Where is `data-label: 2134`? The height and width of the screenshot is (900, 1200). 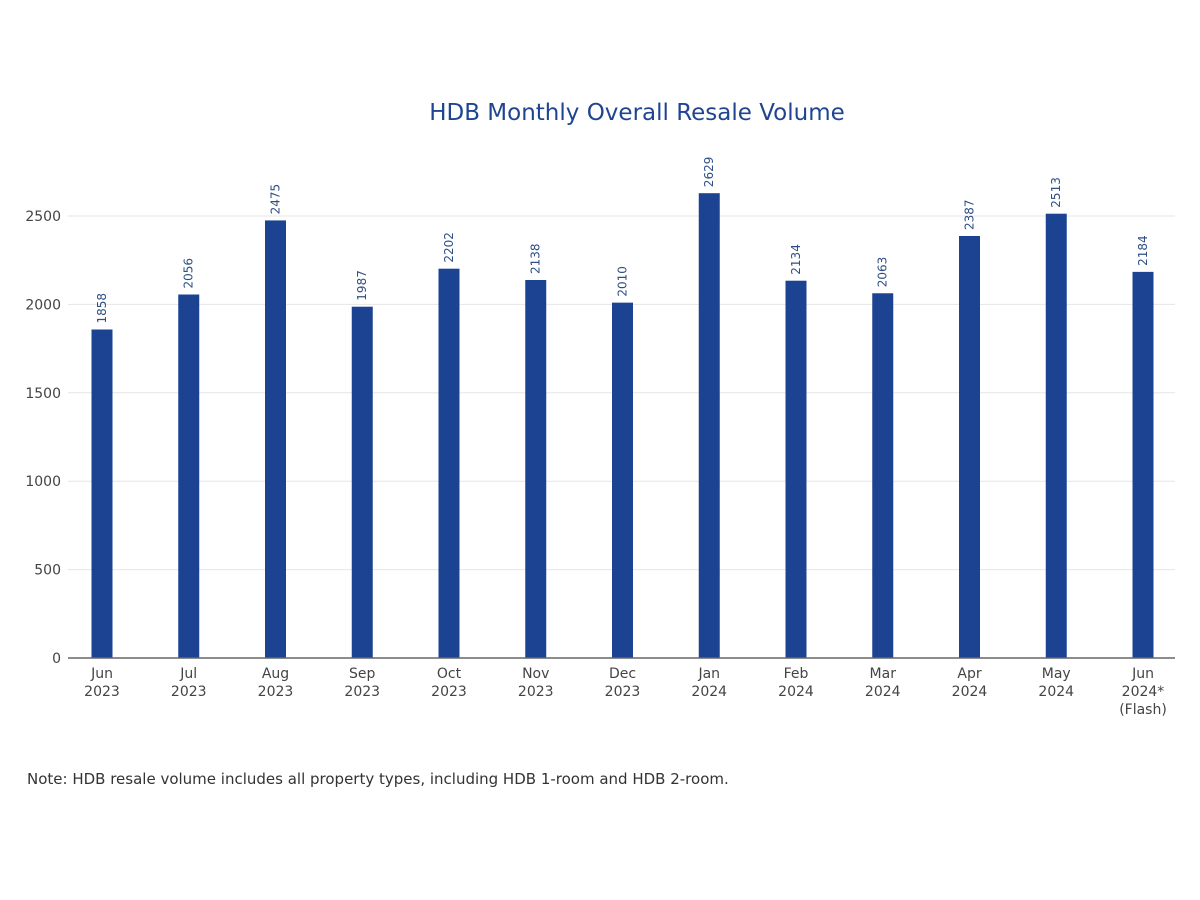 data-label: 2134 is located at coordinates (796, 259).